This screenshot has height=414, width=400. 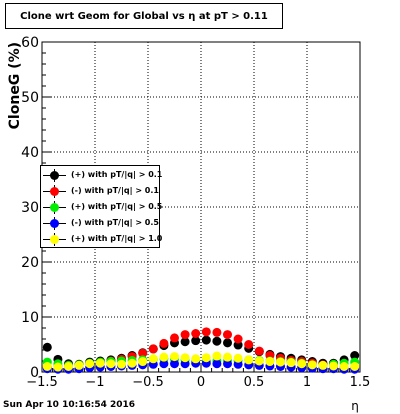 I want to click on x-tick-label: 1, so click(x=307, y=382).